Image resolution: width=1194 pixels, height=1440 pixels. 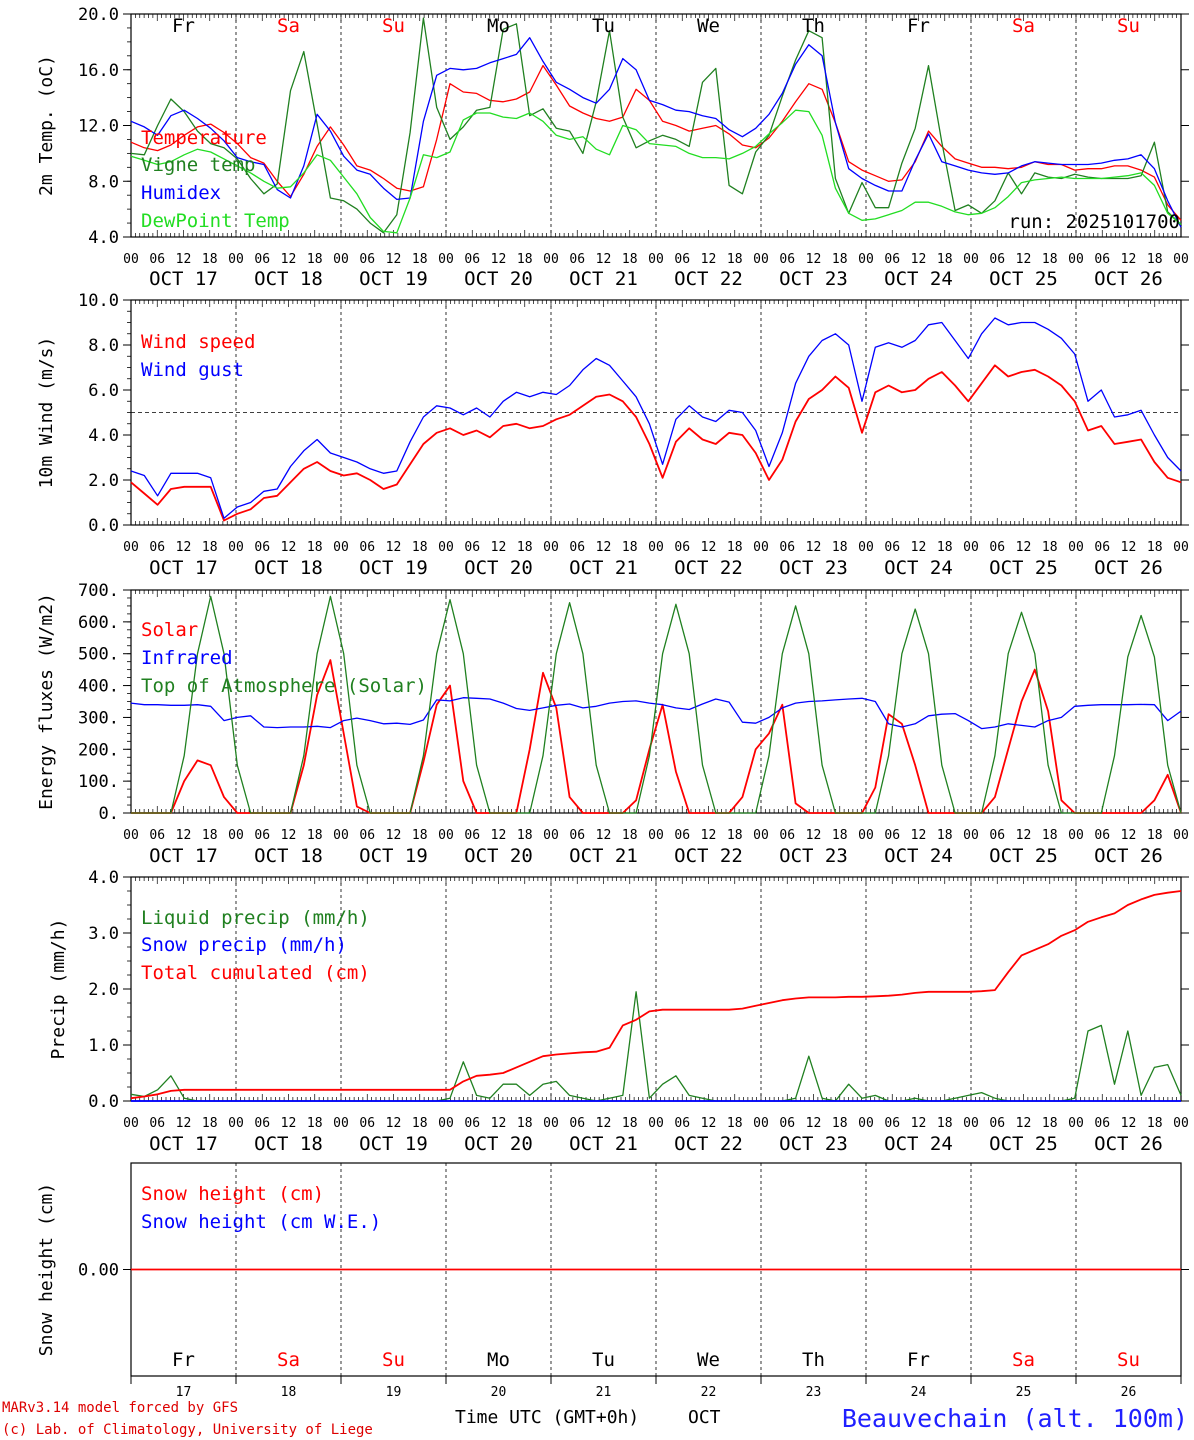 I want to click on temp-day-abbr: Mo, so click(x=498, y=26).